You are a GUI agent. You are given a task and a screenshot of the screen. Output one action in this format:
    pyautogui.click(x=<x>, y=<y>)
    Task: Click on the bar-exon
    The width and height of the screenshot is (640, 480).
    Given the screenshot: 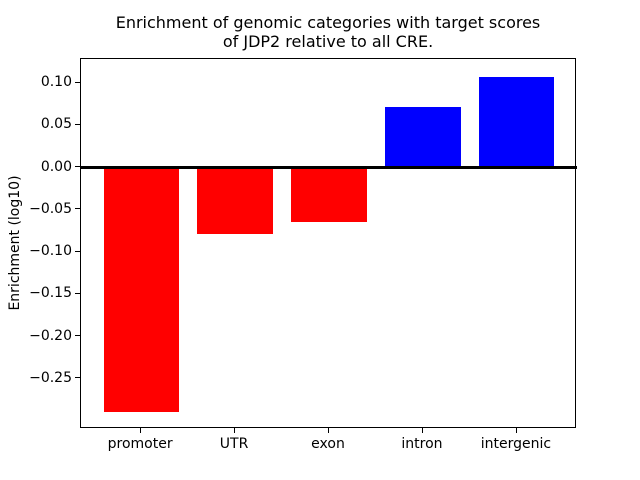 What is the action you would take?
    pyautogui.click(x=329, y=195)
    